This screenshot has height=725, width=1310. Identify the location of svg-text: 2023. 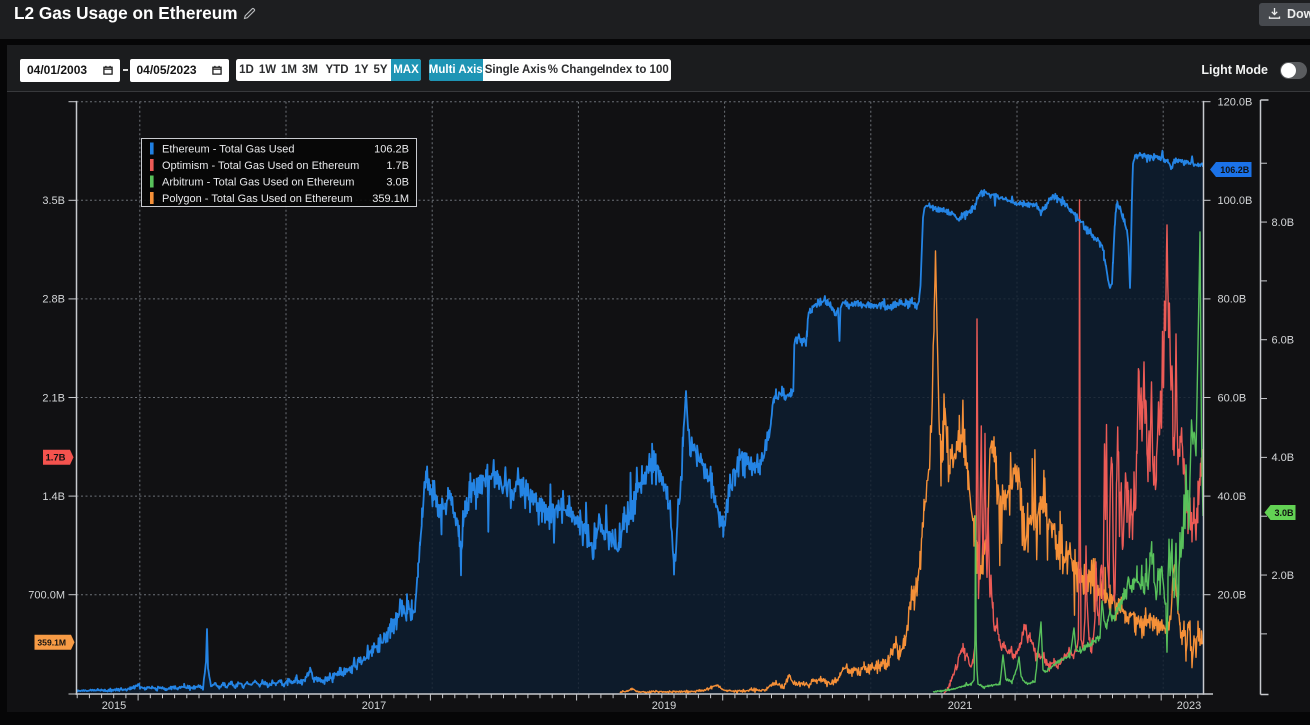
(1189, 706).